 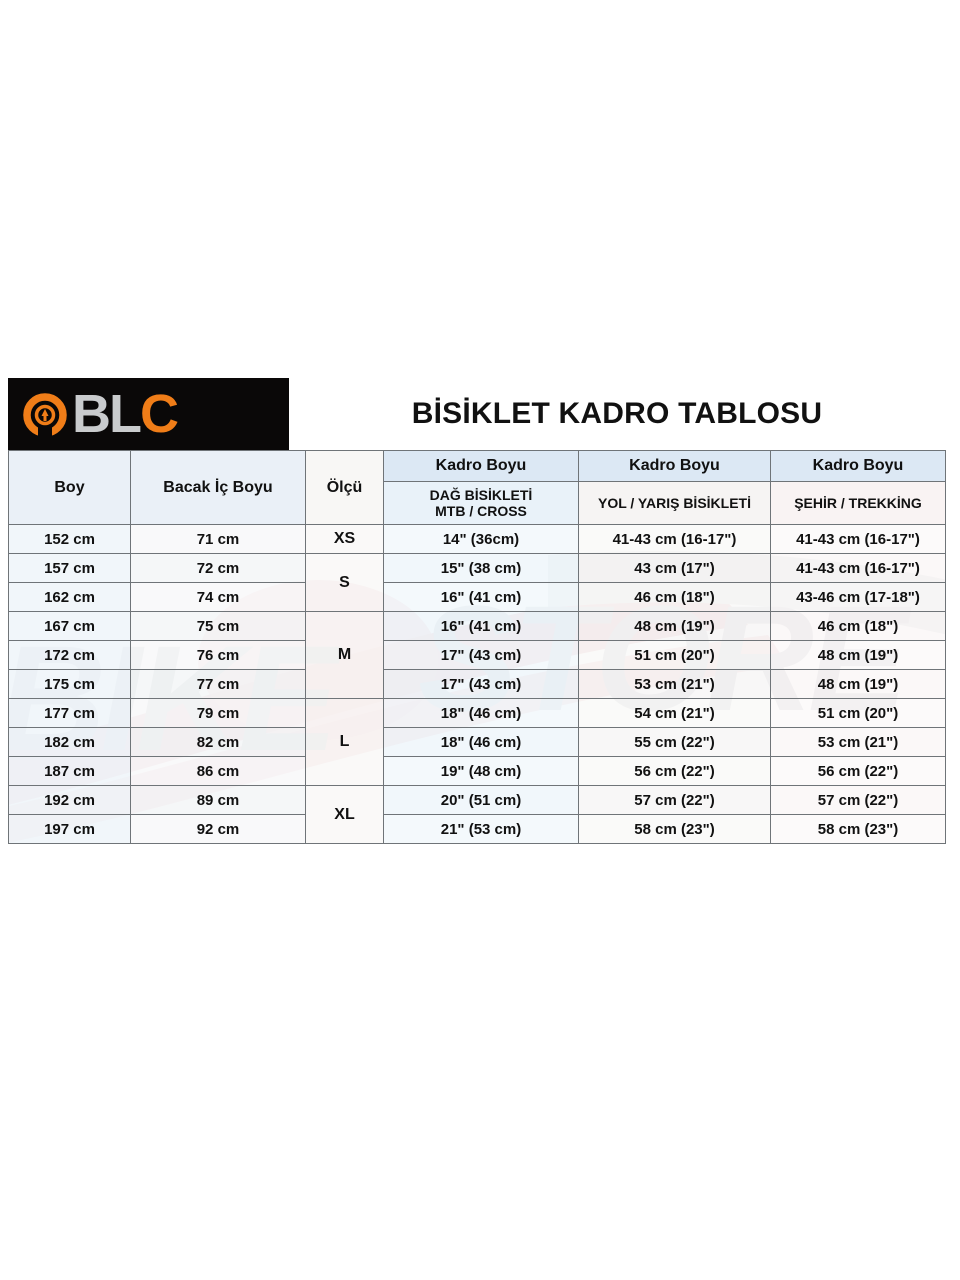 What do you see at coordinates (218, 539) in the screenshot?
I see `cell-bacak-ic-boyu: 71 cm` at bounding box center [218, 539].